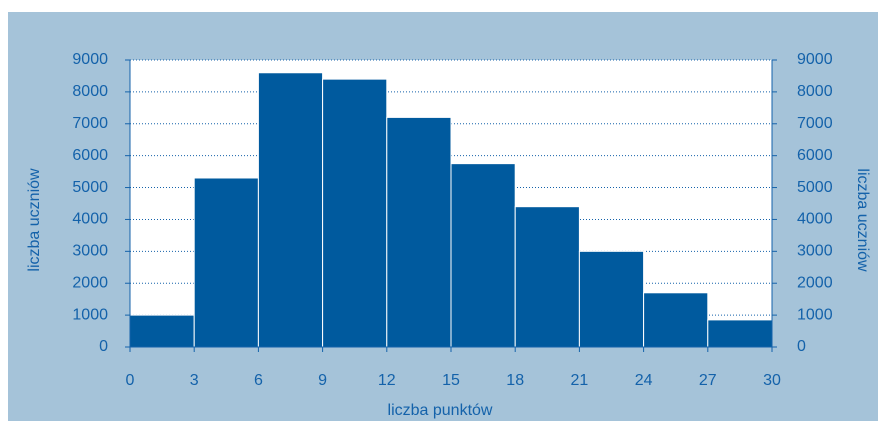 The height and width of the screenshot is (426, 880). What do you see at coordinates (644, 380) in the screenshot?
I see `x-tick-label: 24` at bounding box center [644, 380].